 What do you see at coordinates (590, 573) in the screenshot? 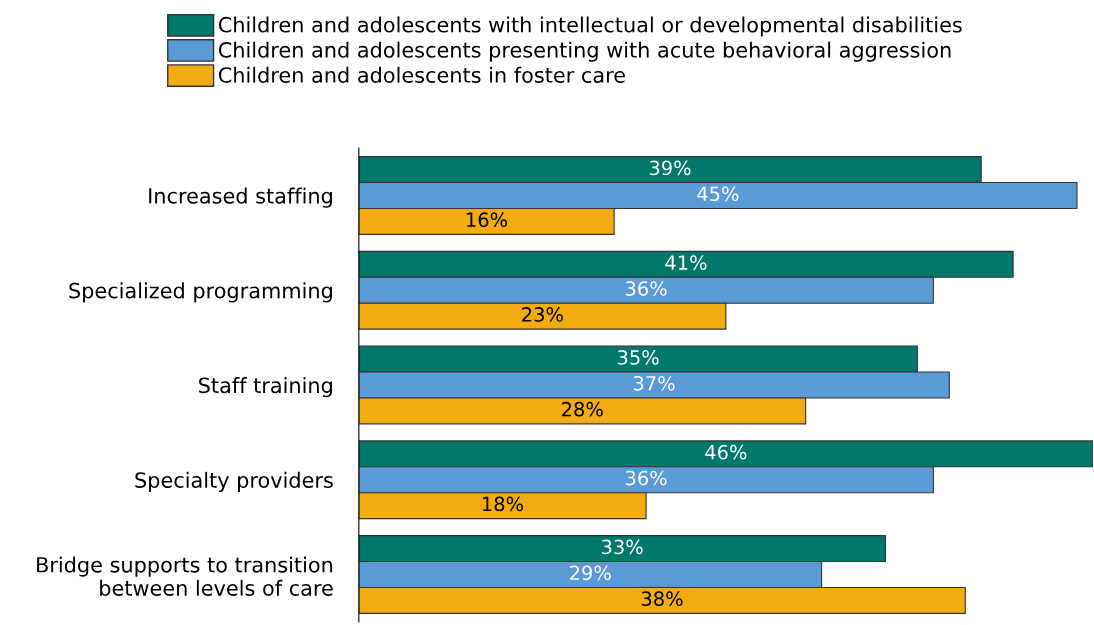
I see `data-label: 29%` at bounding box center [590, 573].